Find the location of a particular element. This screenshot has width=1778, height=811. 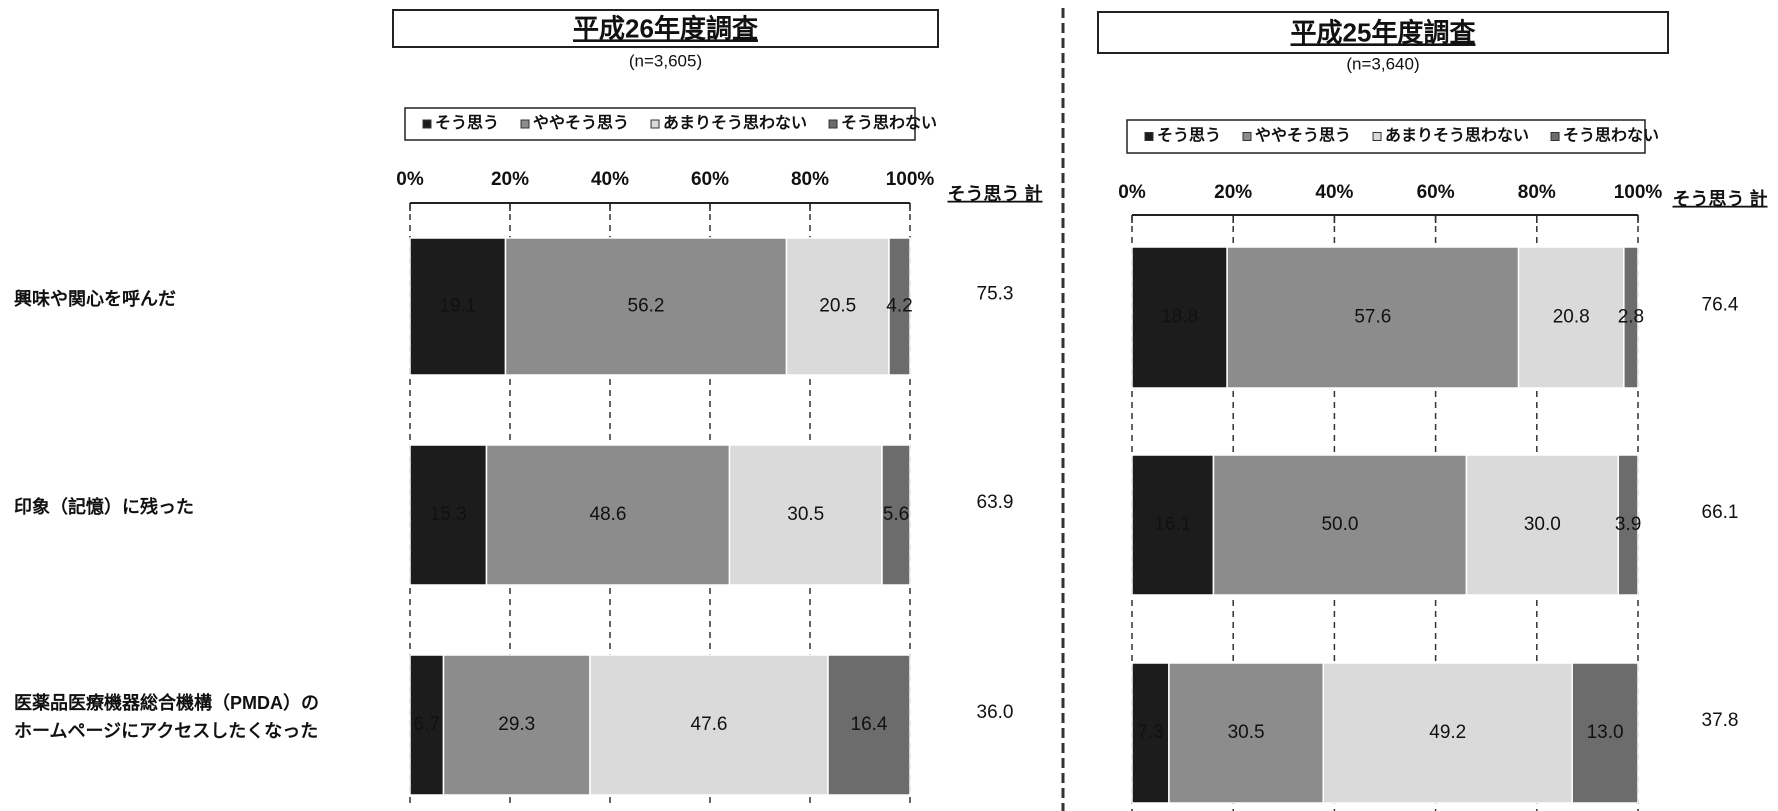

bar-value-label: 4.2 is located at coordinates (899, 306).